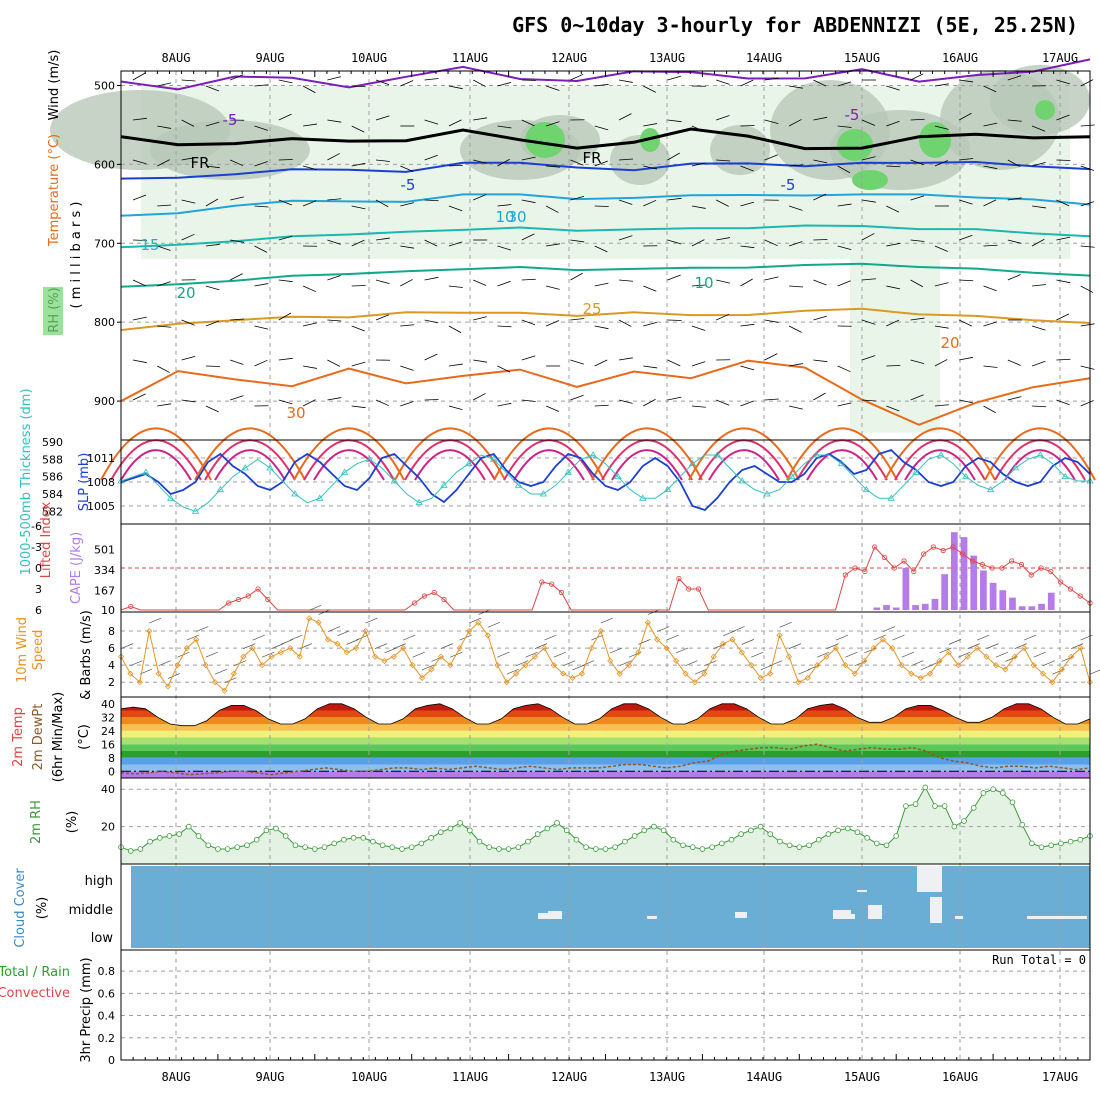 Image resolution: width=1100 pixels, height=1100 pixels. I want to click on rh-ylabel: 2m RH, so click(36, 822).